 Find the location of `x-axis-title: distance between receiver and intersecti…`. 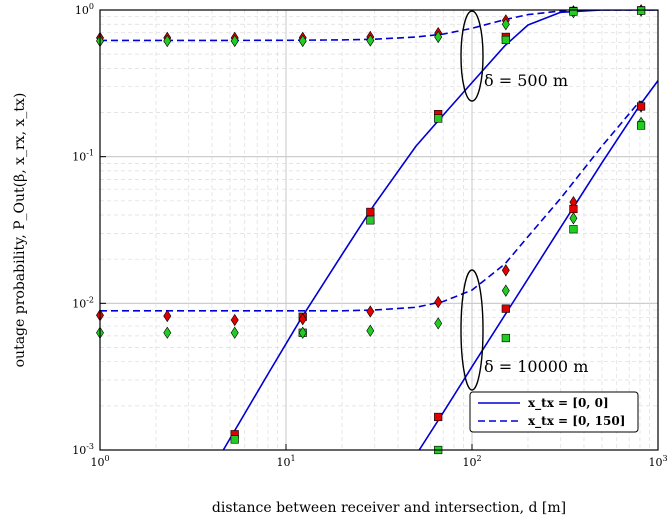

x-axis-title: distance between receiver and intersecti… is located at coordinates (389, 508).